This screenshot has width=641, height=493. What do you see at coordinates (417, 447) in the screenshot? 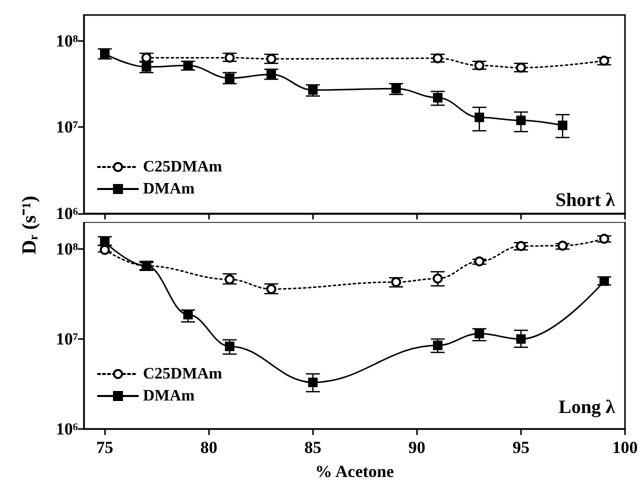
I see `x-tick-label: 90` at bounding box center [417, 447].